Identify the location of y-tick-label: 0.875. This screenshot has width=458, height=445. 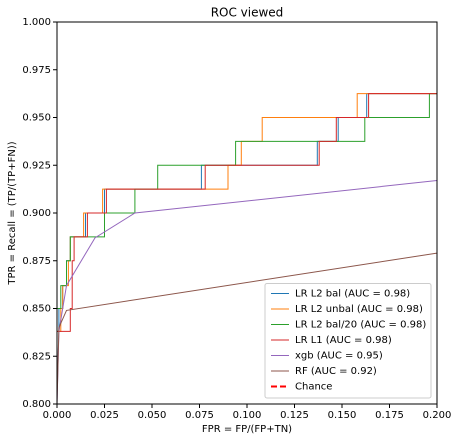
(36, 261).